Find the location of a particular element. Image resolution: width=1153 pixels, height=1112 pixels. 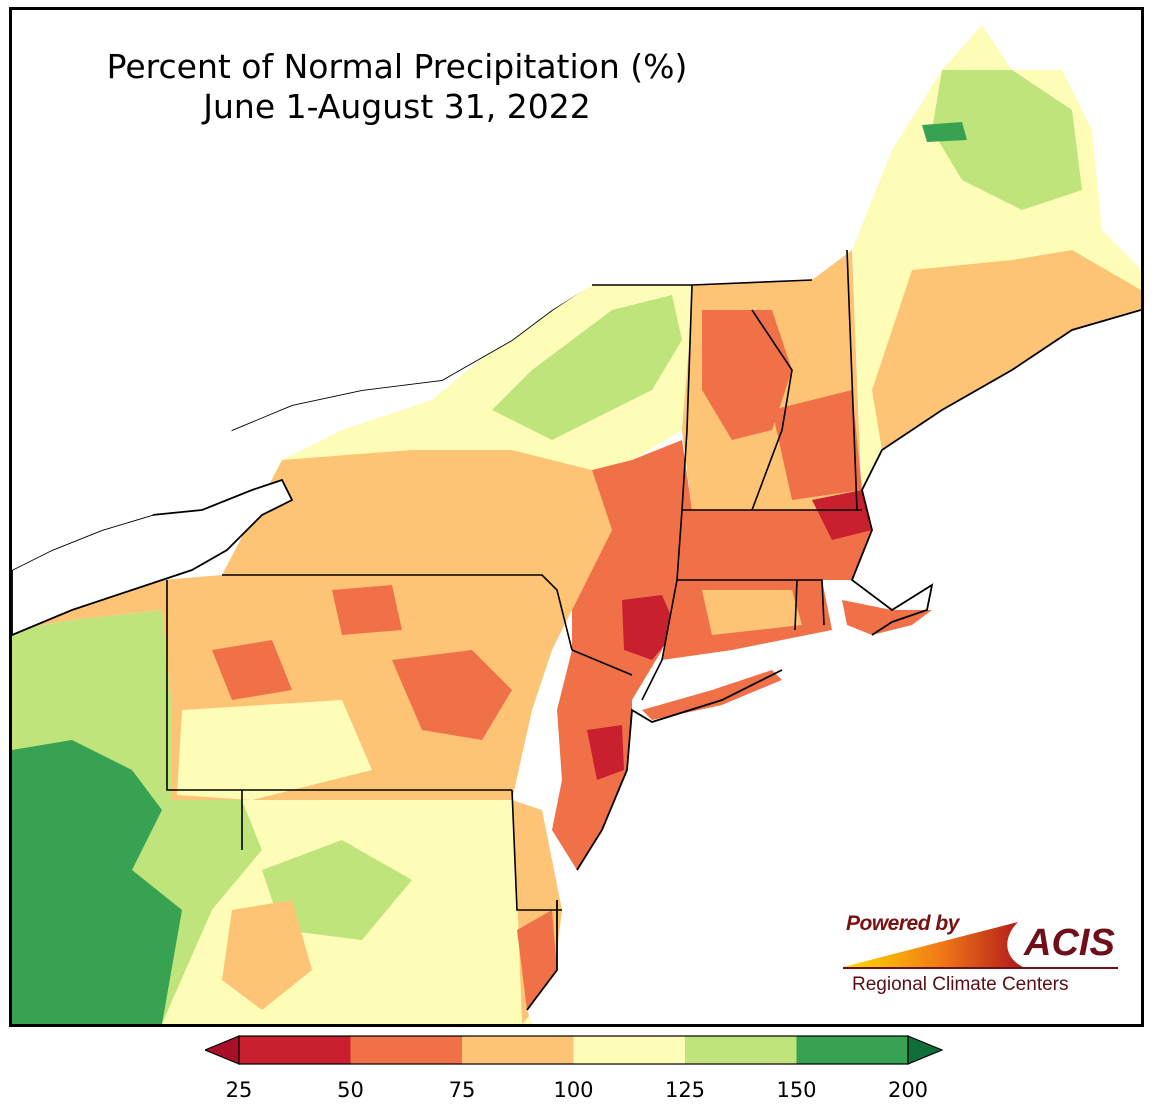

acis-logo: Powered by ACIS Regional Climate Centers is located at coordinates (983, 957).